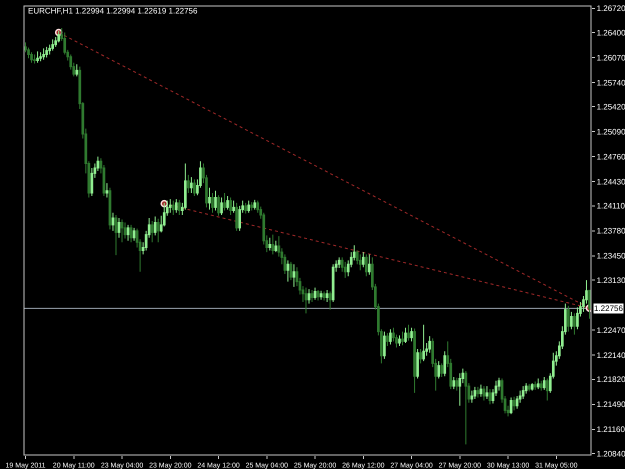 This screenshot has width=625, height=469. Describe the element at coordinates (610, 429) in the screenshot. I see `y-tick-label: 1.21160` at that location.